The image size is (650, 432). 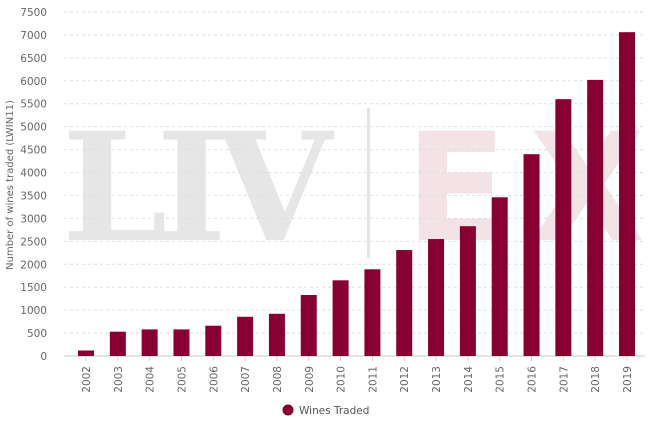 I want to click on y-tick-label: 0, so click(x=43, y=357).